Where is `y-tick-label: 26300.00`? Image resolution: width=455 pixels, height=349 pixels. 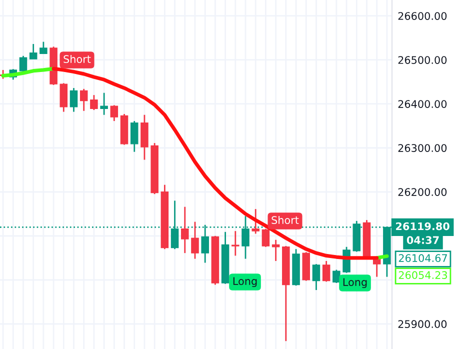
y-tick-label: 26300.00 is located at coordinates (422, 148).